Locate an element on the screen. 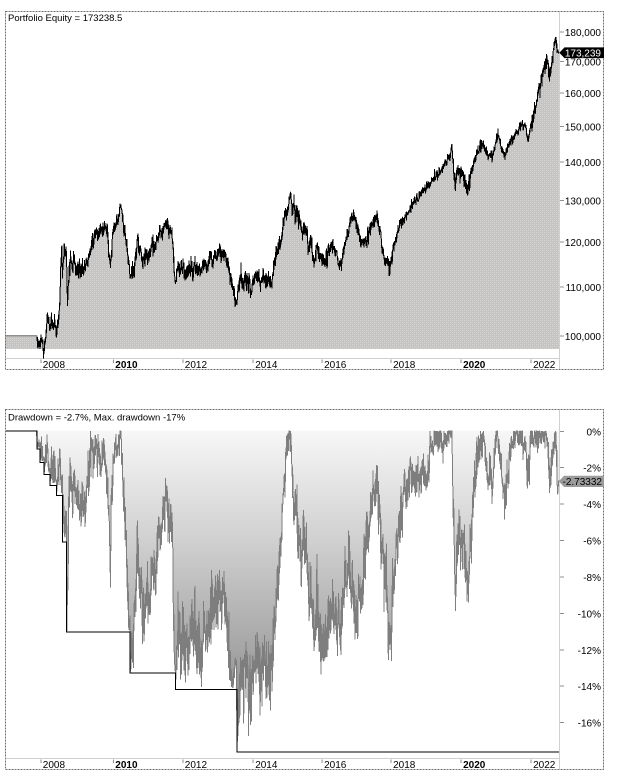 This screenshot has height=777, width=618. svg-text: 130,000 is located at coordinates (583, 201).